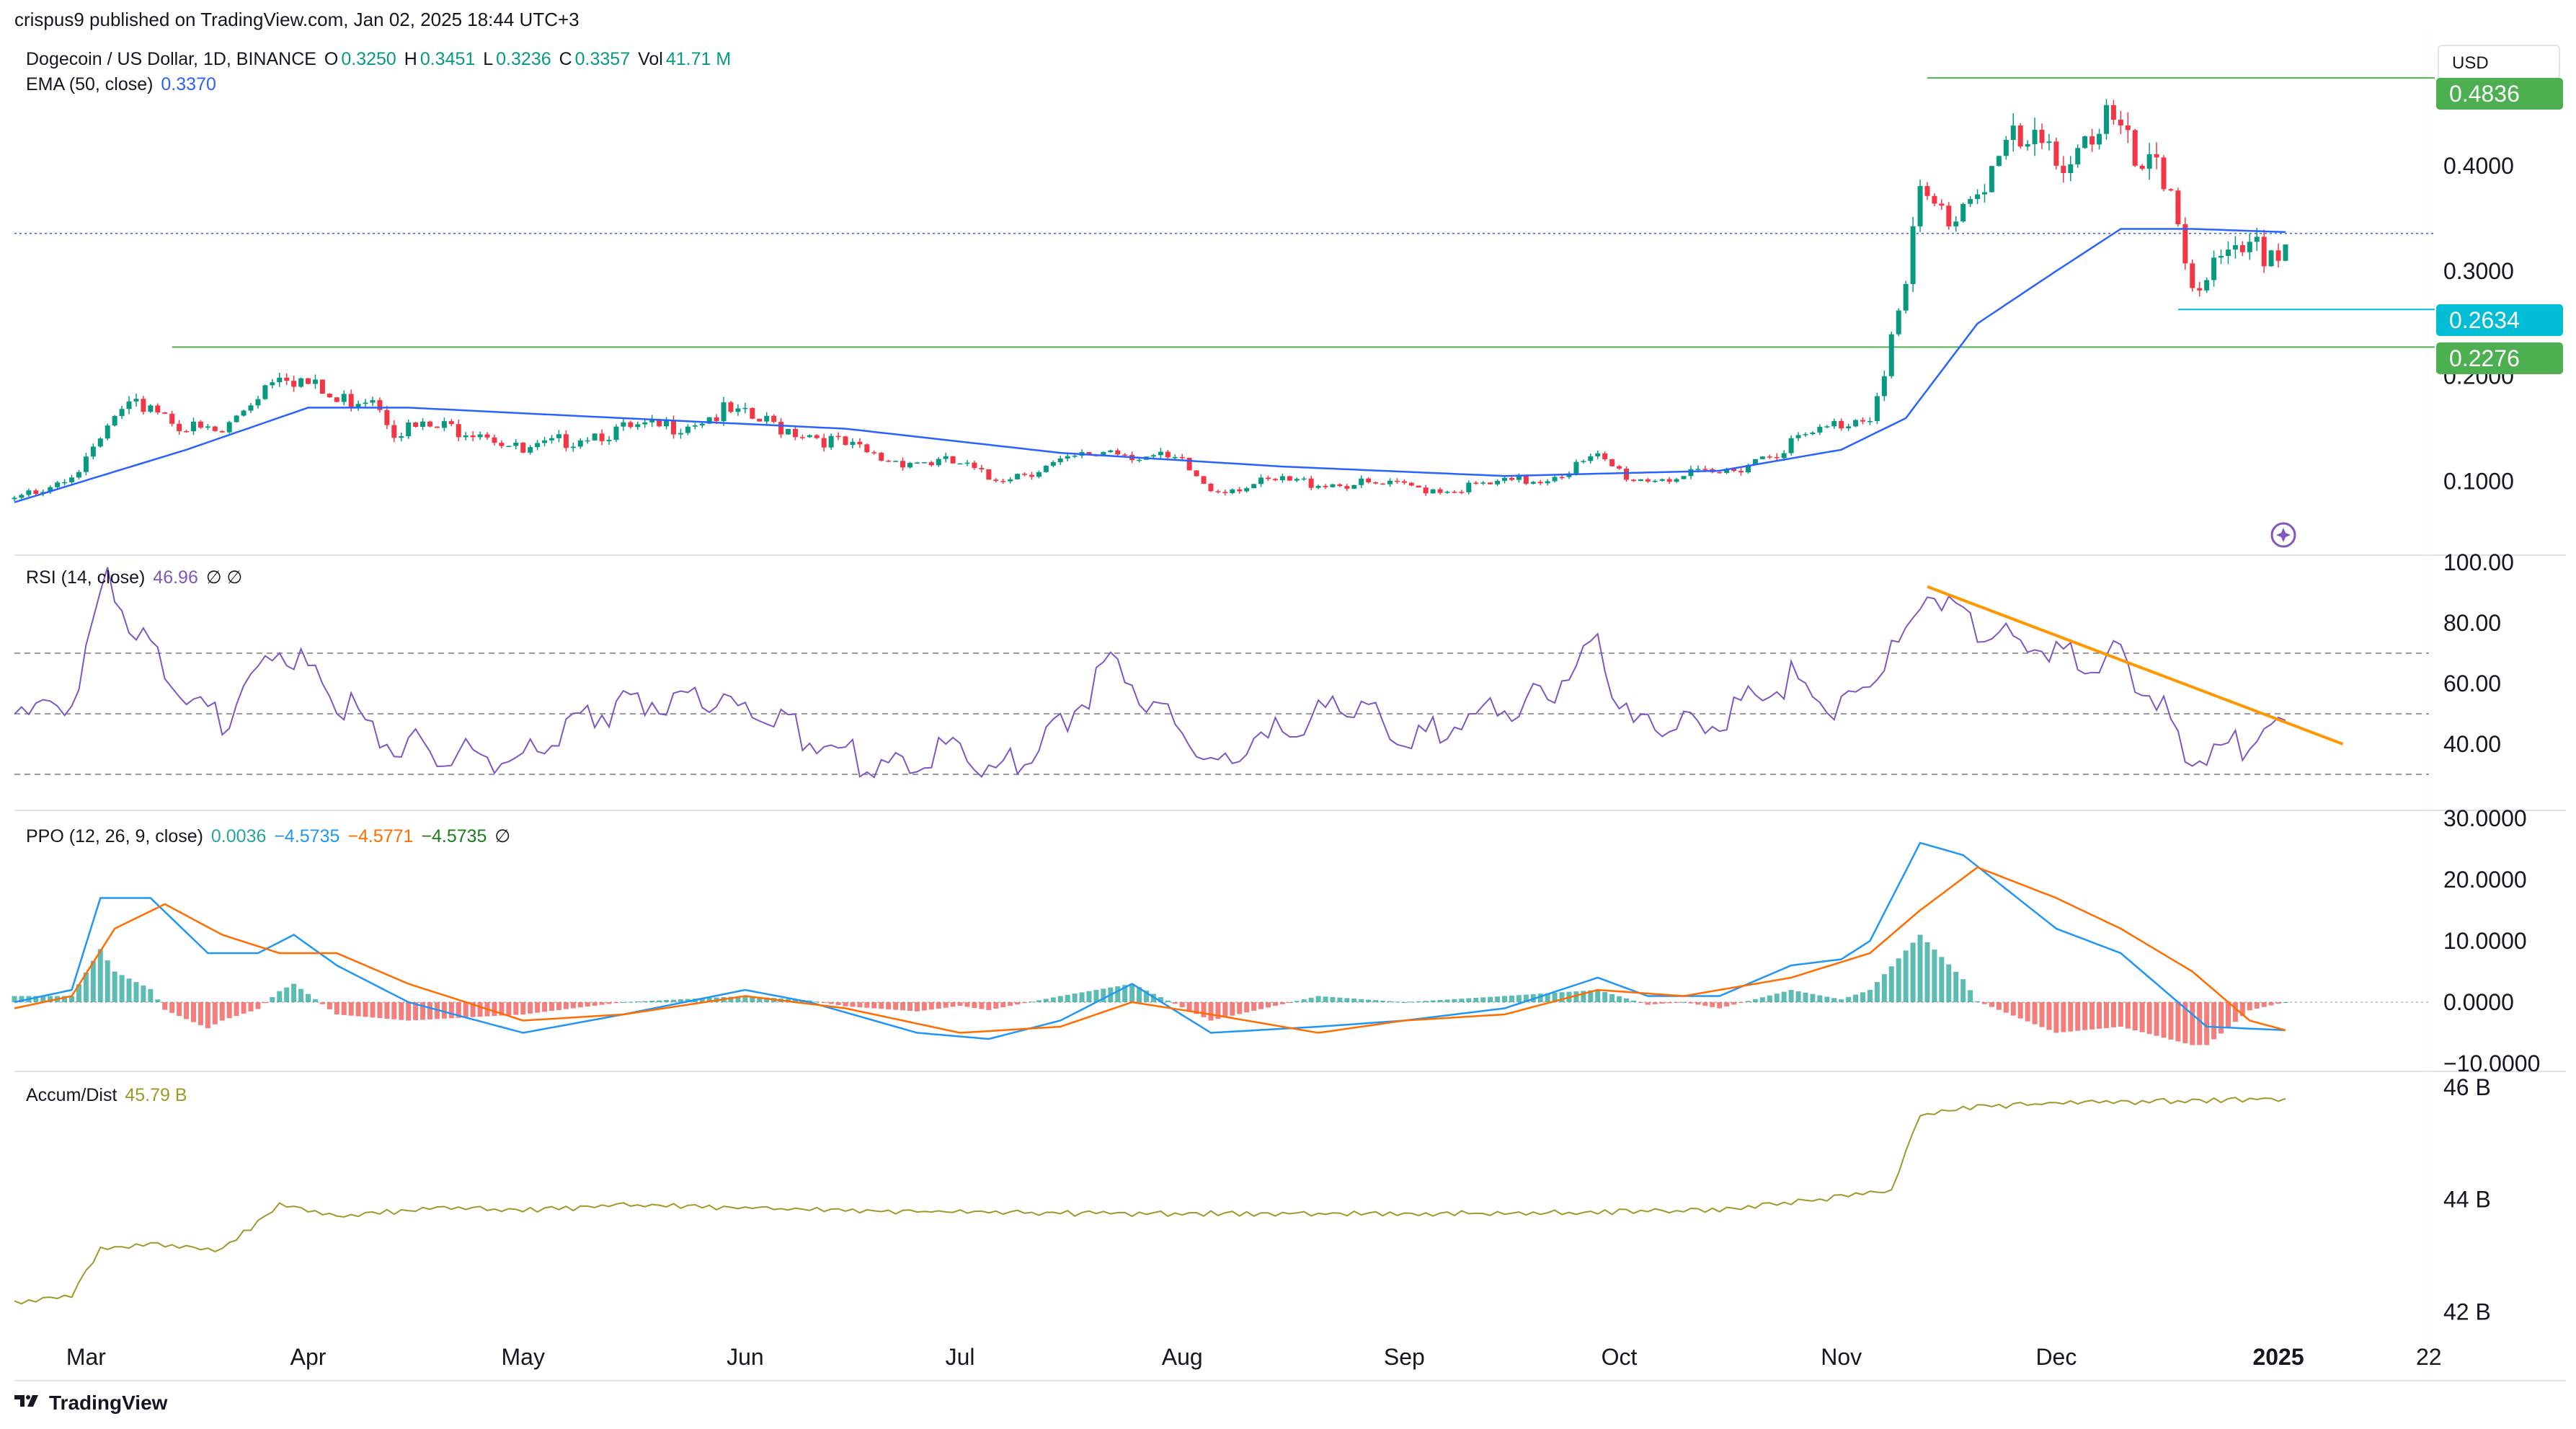 The height and width of the screenshot is (1429, 2576). What do you see at coordinates (108, 1403) in the screenshot?
I see `footer-brand: TradingView` at bounding box center [108, 1403].